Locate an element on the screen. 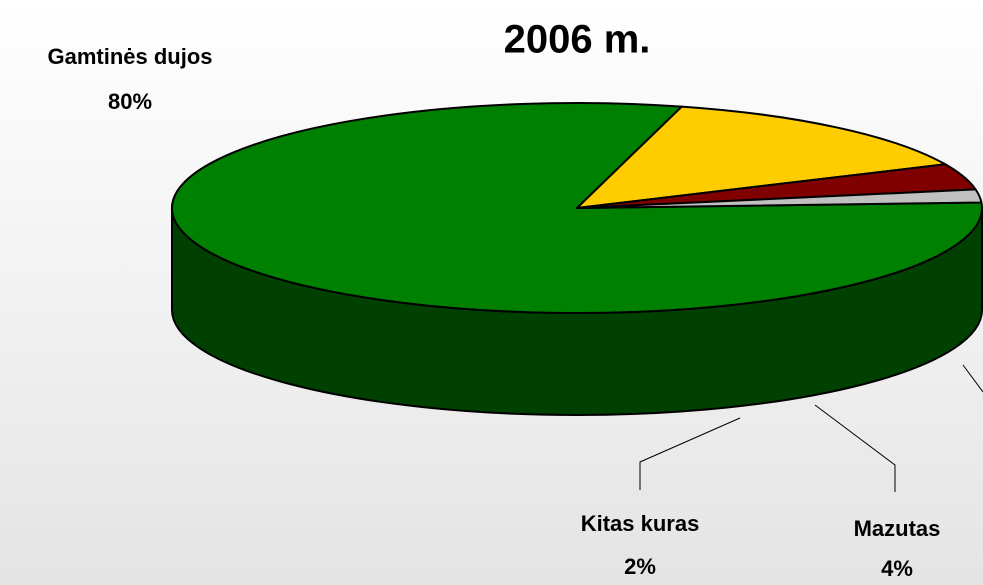 This screenshot has width=983, height=585. slice-value-label: 2% is located at coordinates (640, 566).